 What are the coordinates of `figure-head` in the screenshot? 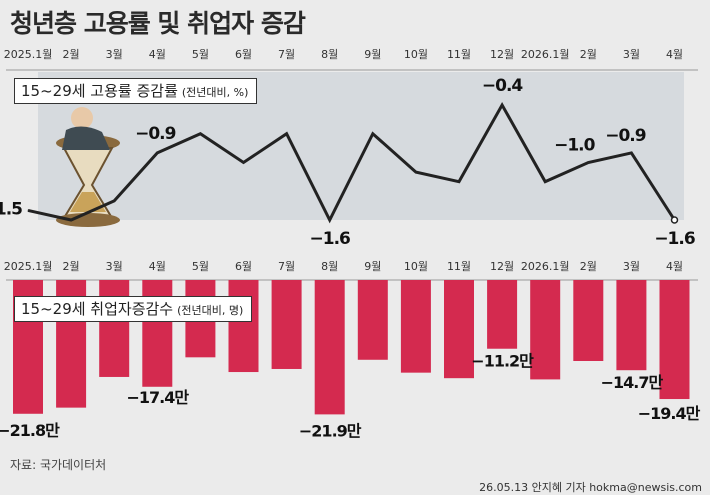 It's located at (82, 118).